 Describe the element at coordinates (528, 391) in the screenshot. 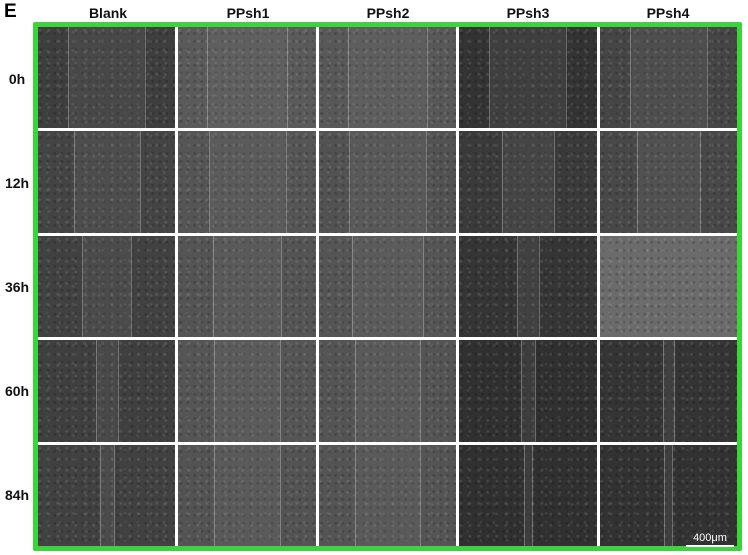

I see `micrograph-ppsh3-60h` at that location.